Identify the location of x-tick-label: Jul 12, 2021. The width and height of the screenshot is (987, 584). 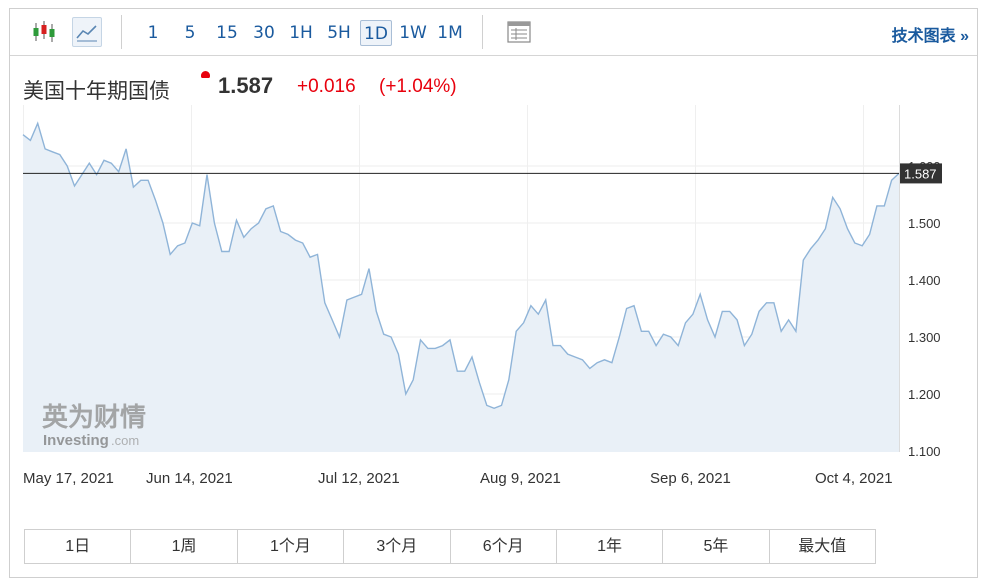
(359, 478).